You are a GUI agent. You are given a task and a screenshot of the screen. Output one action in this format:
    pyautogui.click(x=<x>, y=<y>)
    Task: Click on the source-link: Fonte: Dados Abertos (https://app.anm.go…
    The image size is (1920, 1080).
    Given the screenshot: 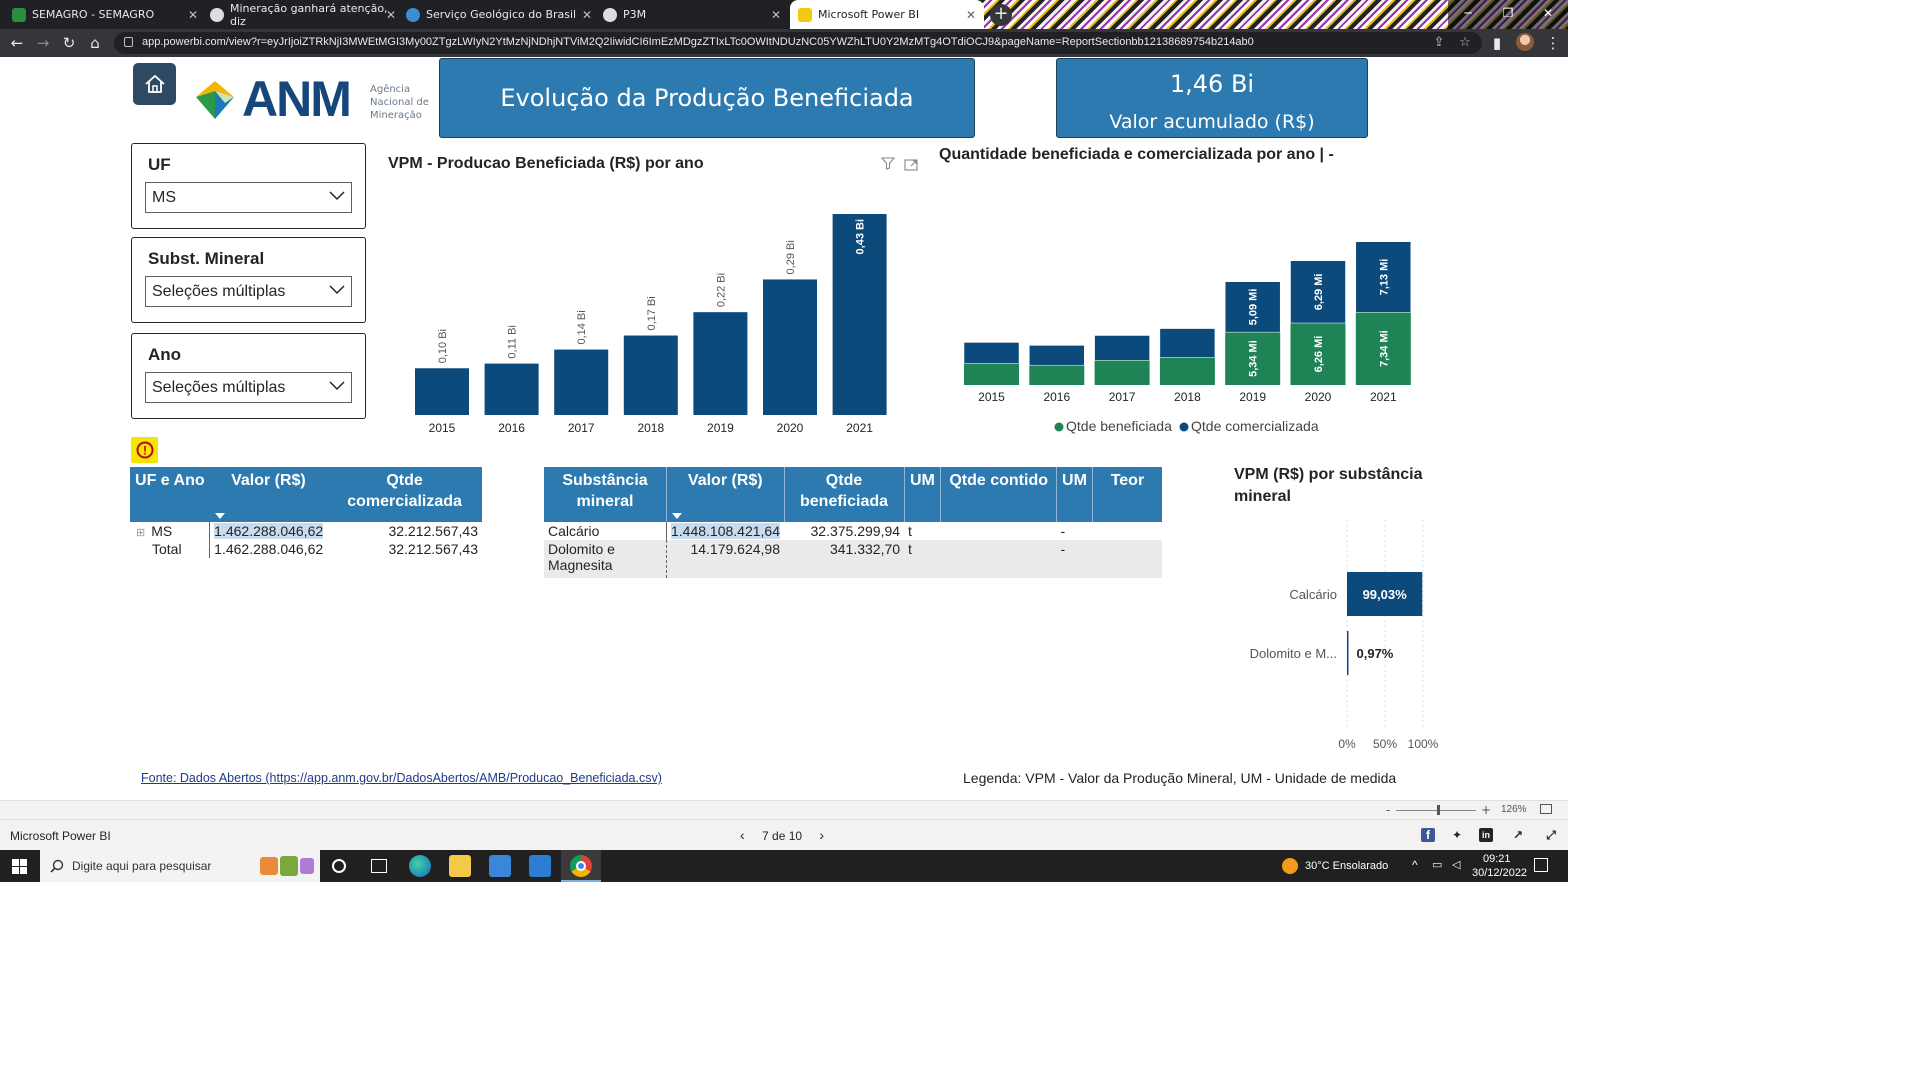 What is the action you would take?
    pyautogui.click(x=401, y=778)
    